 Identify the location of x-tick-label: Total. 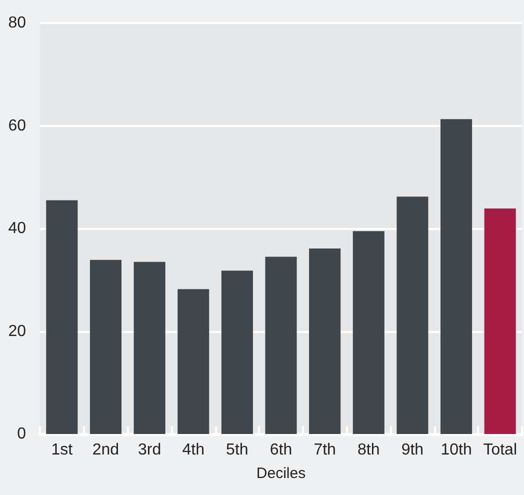
(500, 450).